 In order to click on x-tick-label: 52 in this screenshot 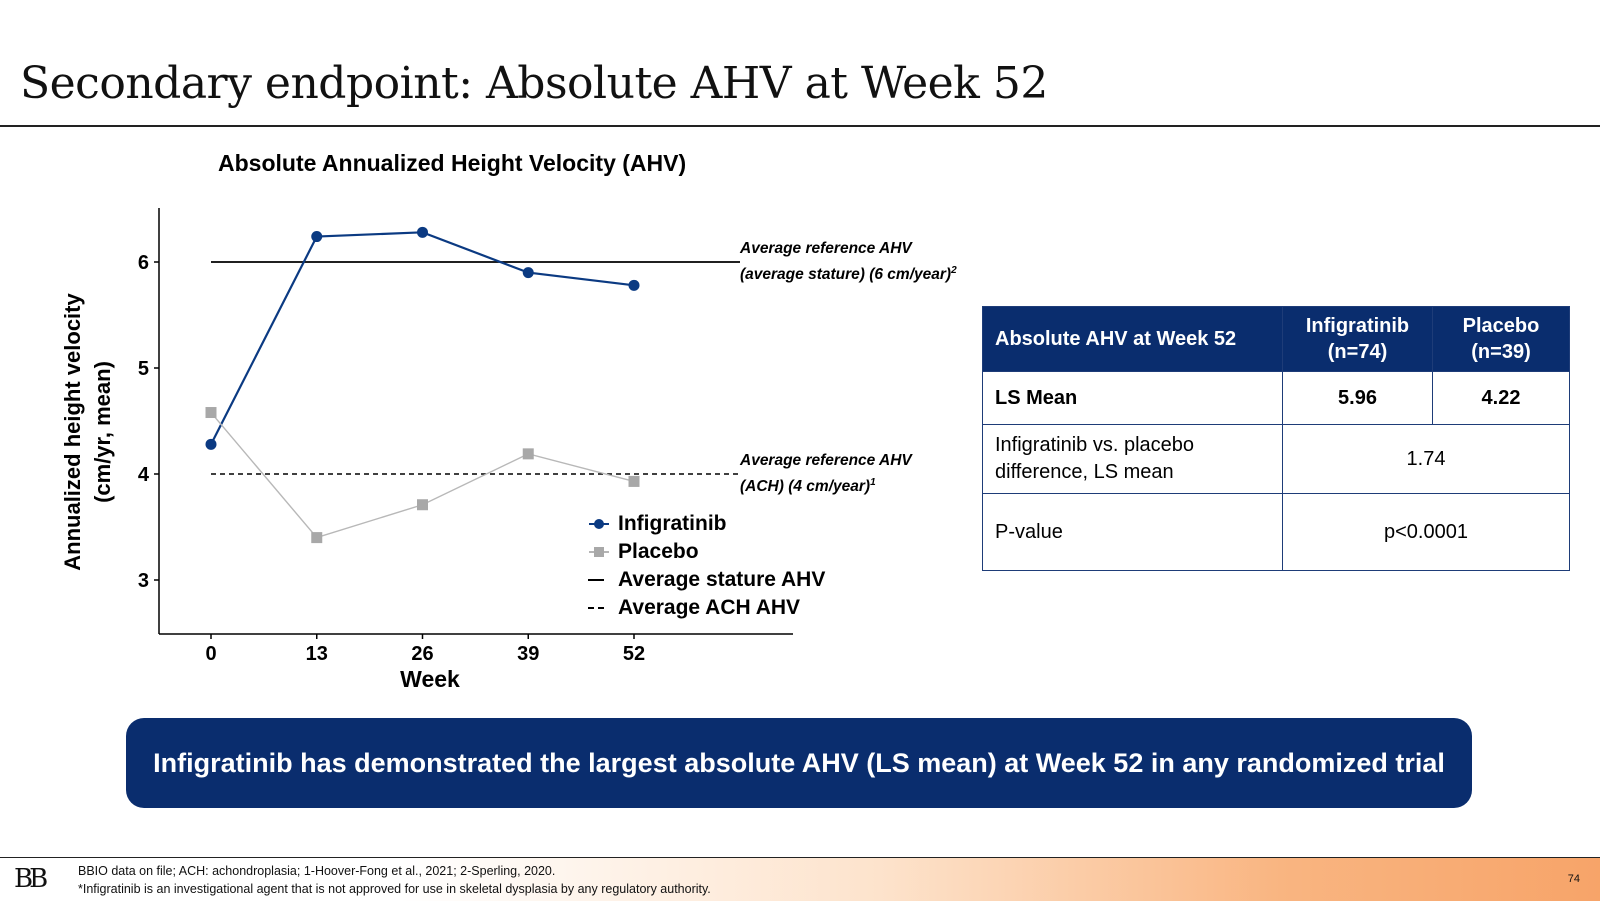, I will do `click(634, 654)`.